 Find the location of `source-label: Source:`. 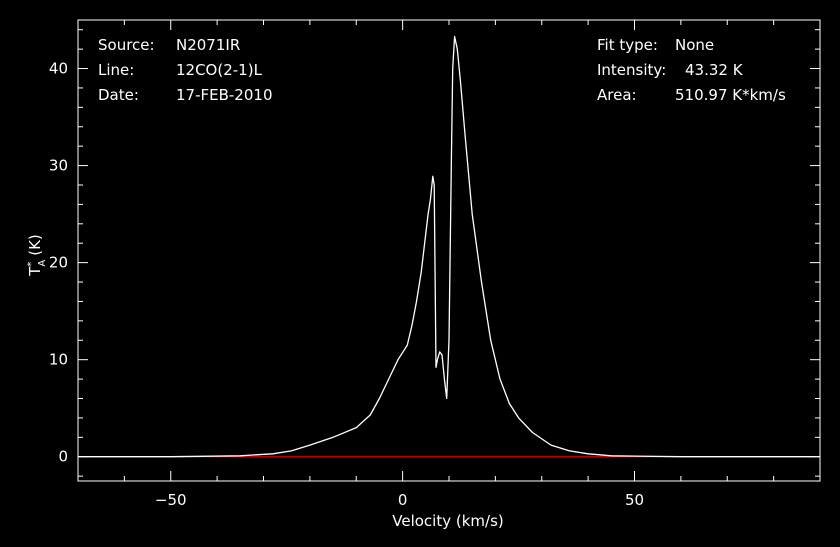

source-label: Source: is located at coordinates (126, 45).